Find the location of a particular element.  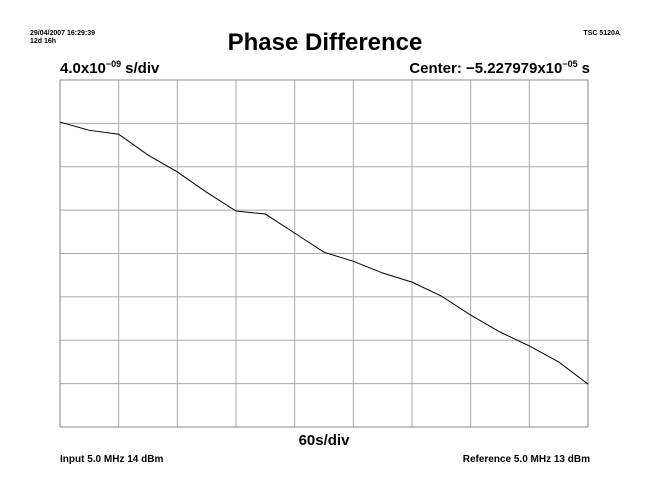

elapsed: 12d 16h is located at coordinates (43, 41).